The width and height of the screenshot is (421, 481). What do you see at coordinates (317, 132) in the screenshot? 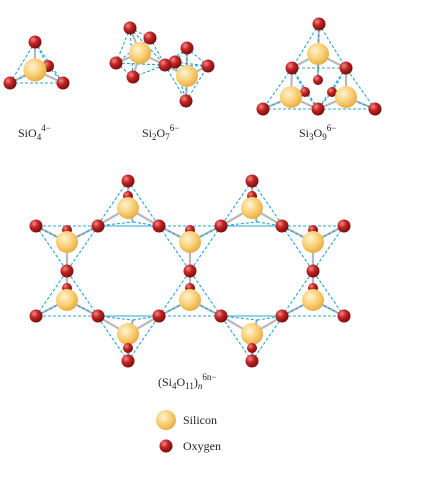
I see `label-si3o9: Si3O96−` at bounding box center [317, 132].